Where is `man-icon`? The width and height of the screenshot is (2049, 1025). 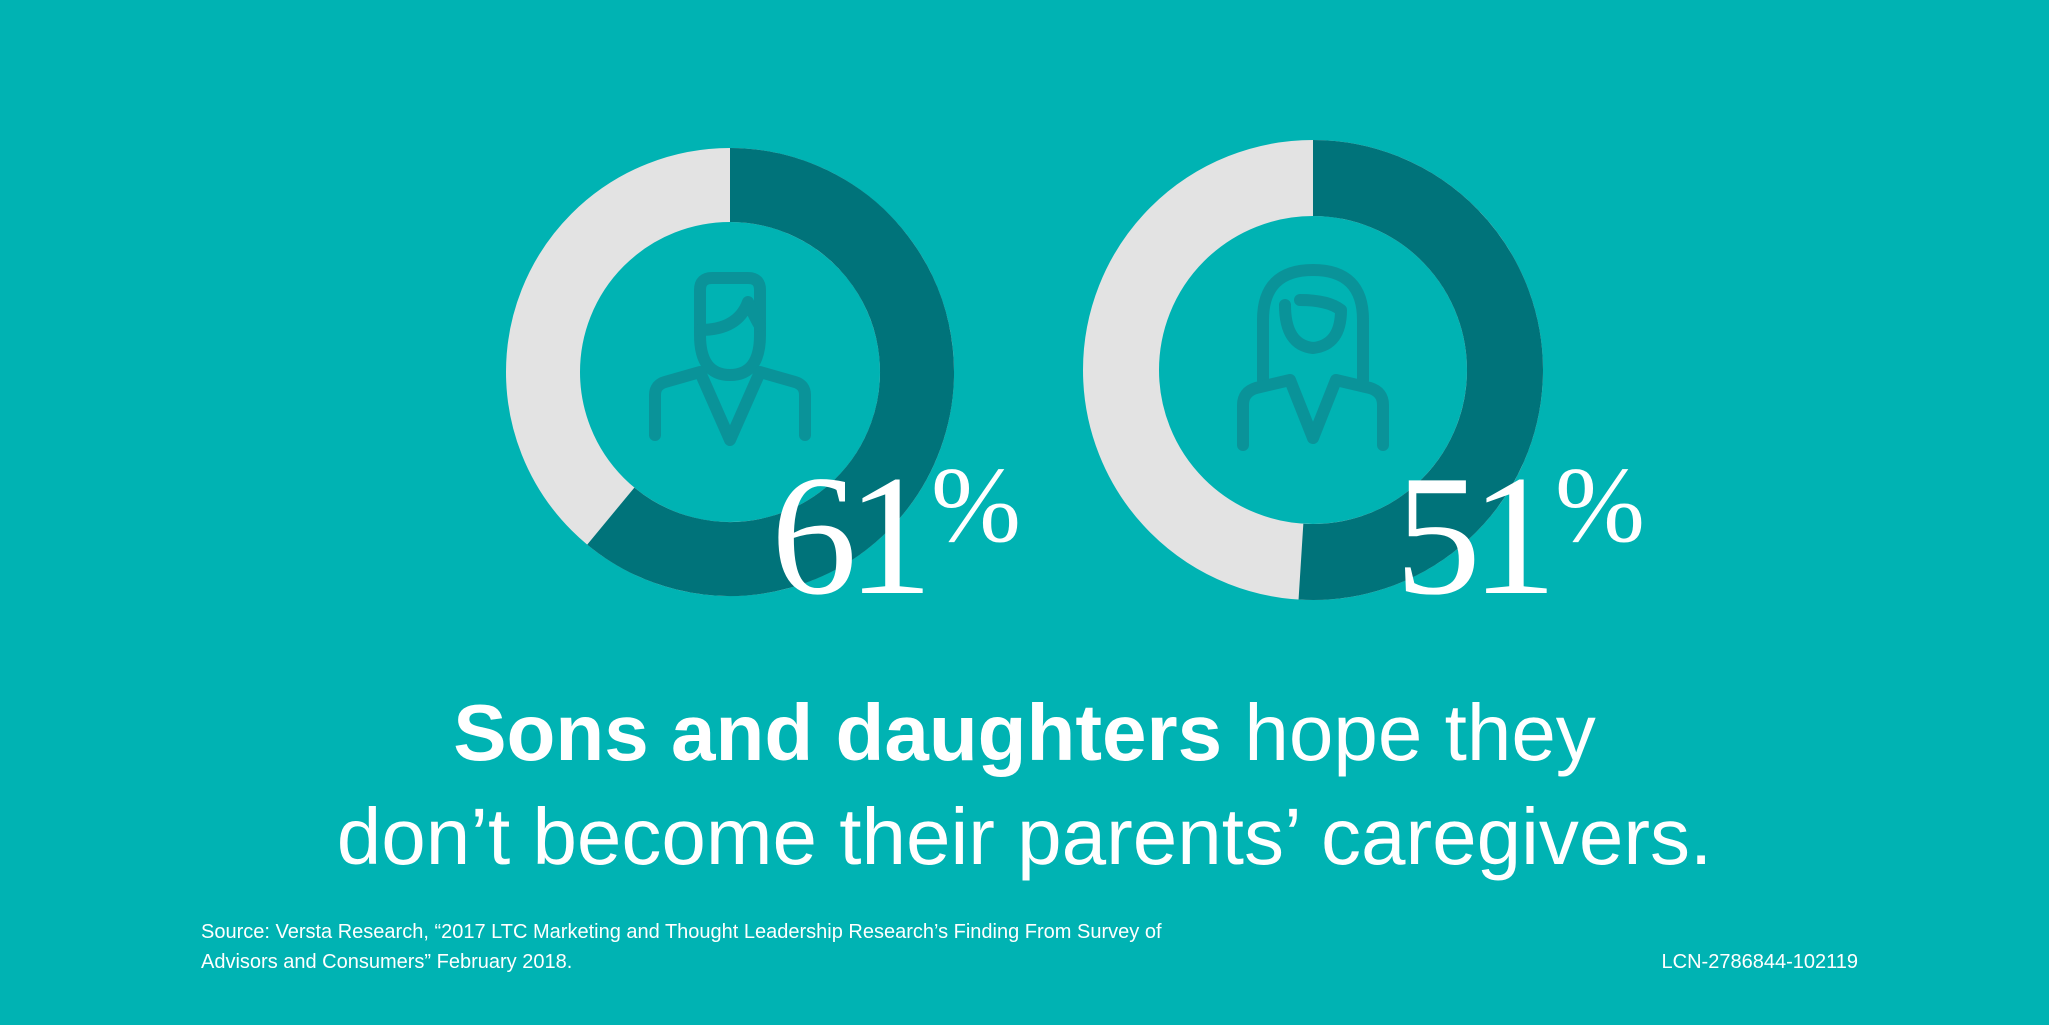 man-icon is located at coordinates (730, 359).